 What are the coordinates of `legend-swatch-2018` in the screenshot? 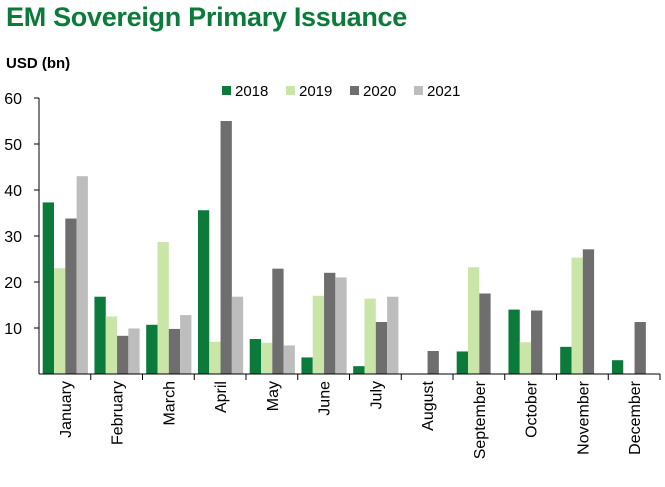 It's located at (226, 90).